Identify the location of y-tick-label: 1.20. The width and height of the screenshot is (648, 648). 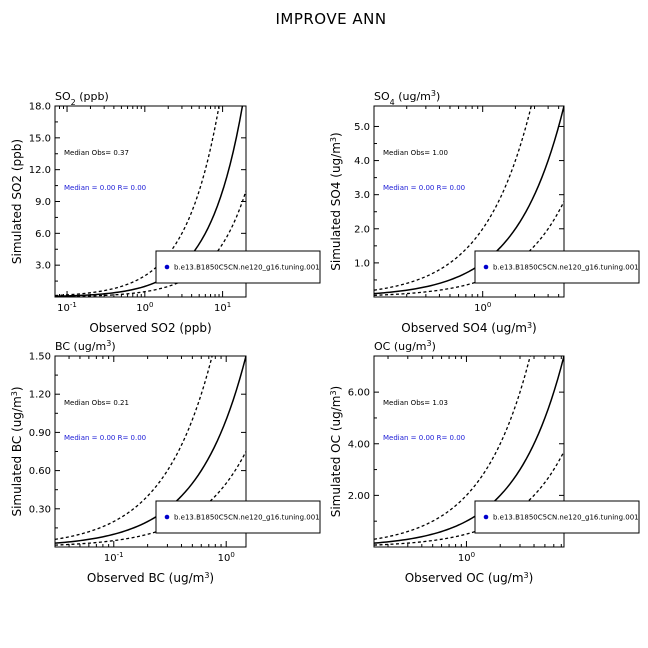
(40, 395).